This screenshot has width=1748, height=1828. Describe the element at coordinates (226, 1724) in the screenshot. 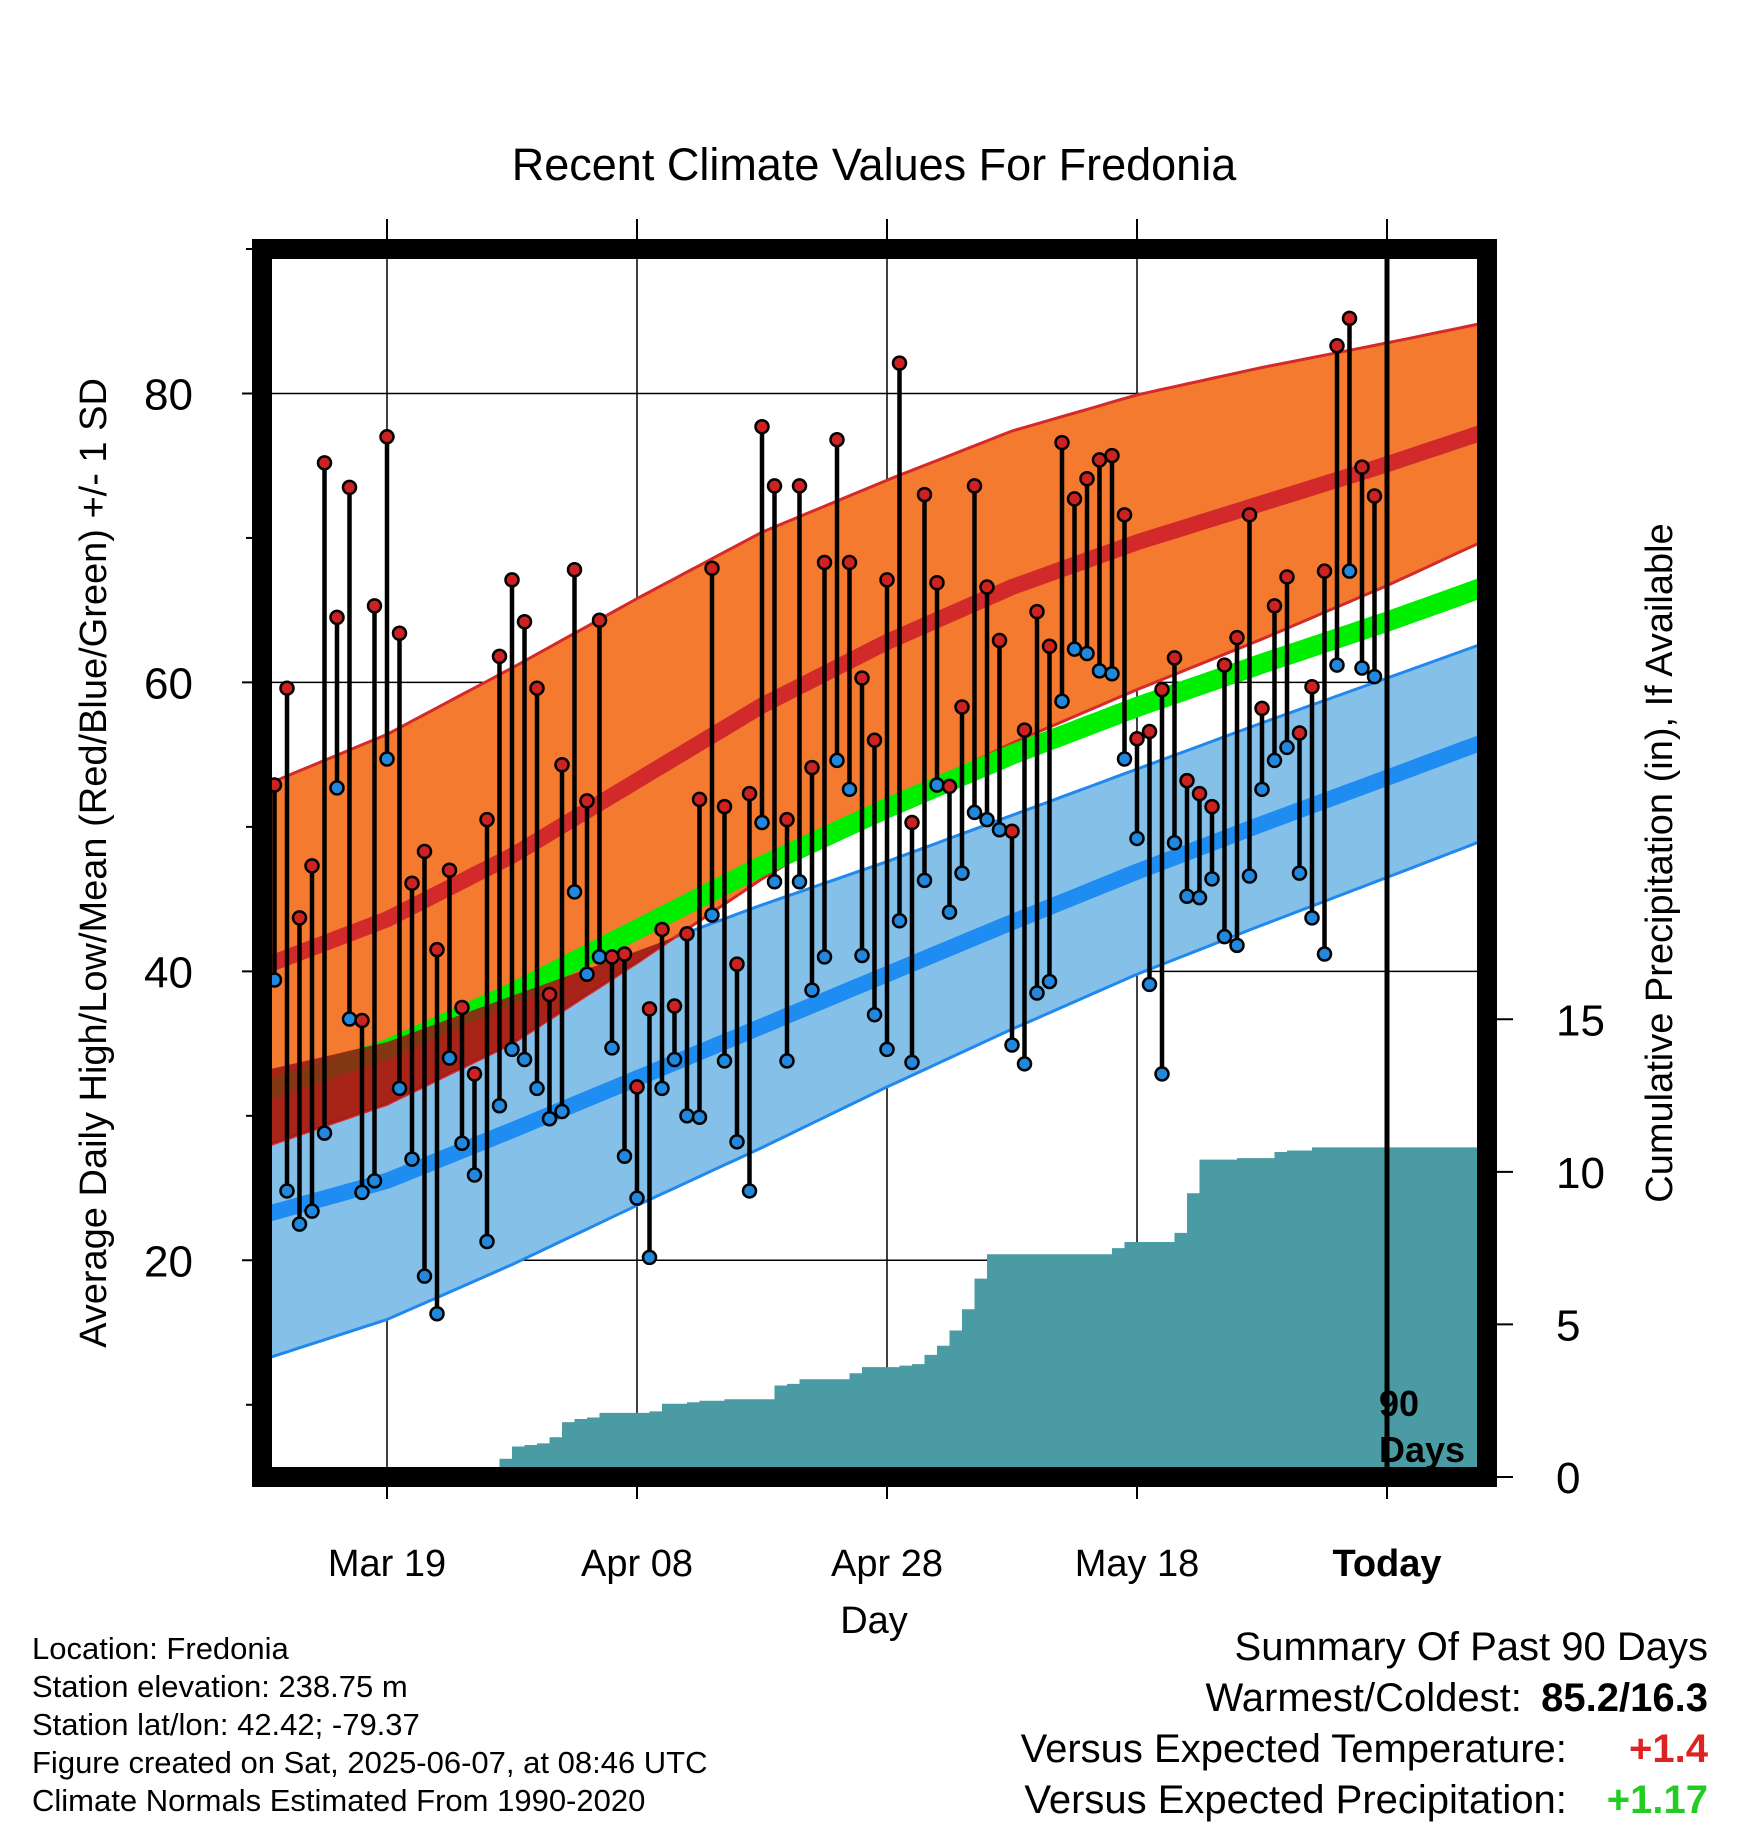

I see `latlon-text: Station lat/lon: 42.42; -79.37` at that location.